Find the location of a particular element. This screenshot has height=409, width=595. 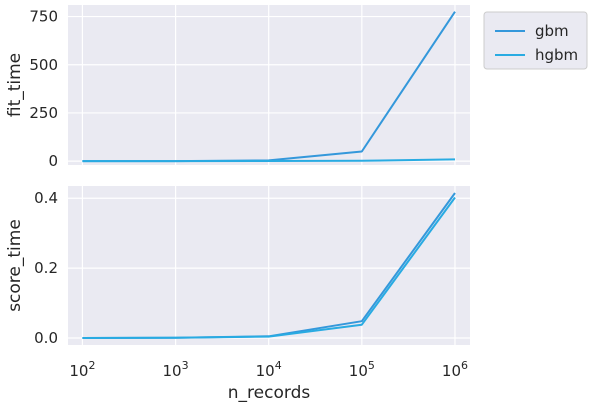

y-ticks-score-time: 0.0 0.2 0.4 is located at coordinates (46, 268).